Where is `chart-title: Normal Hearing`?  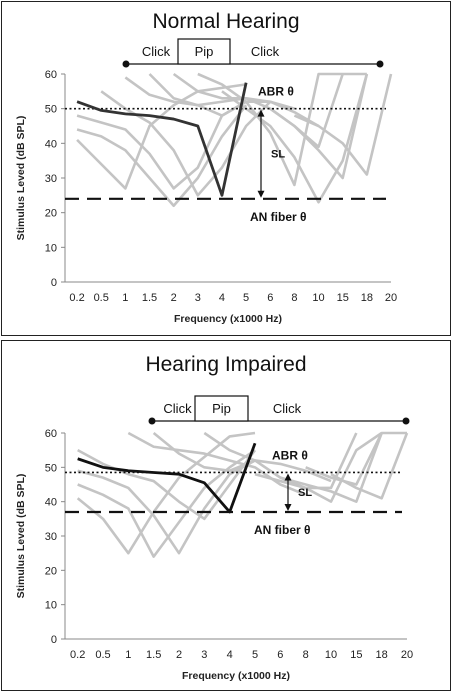 chart-title: Normal Hearing is located at coordinates (226, 21).